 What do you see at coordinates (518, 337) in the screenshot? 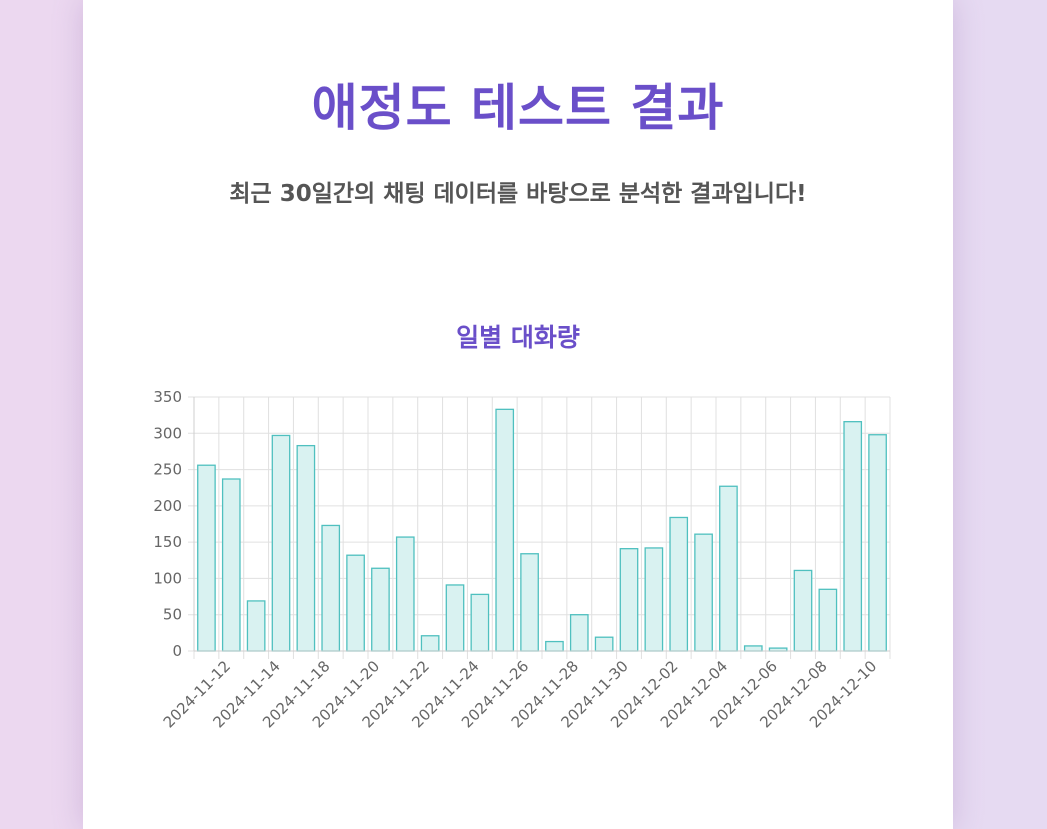
I see `chart-title: 일별 대화량` at bounding box center [518, 337].